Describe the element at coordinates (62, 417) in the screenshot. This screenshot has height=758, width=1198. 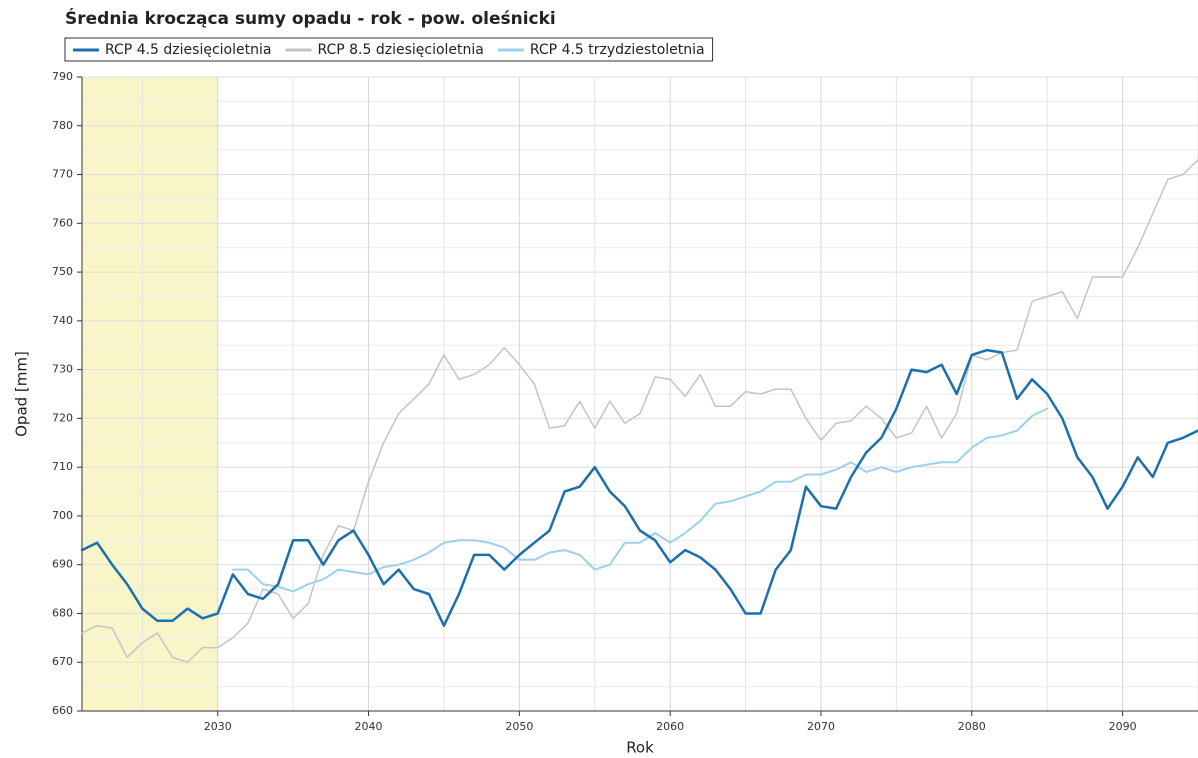
I see `y-tick-label: 720` at that location.